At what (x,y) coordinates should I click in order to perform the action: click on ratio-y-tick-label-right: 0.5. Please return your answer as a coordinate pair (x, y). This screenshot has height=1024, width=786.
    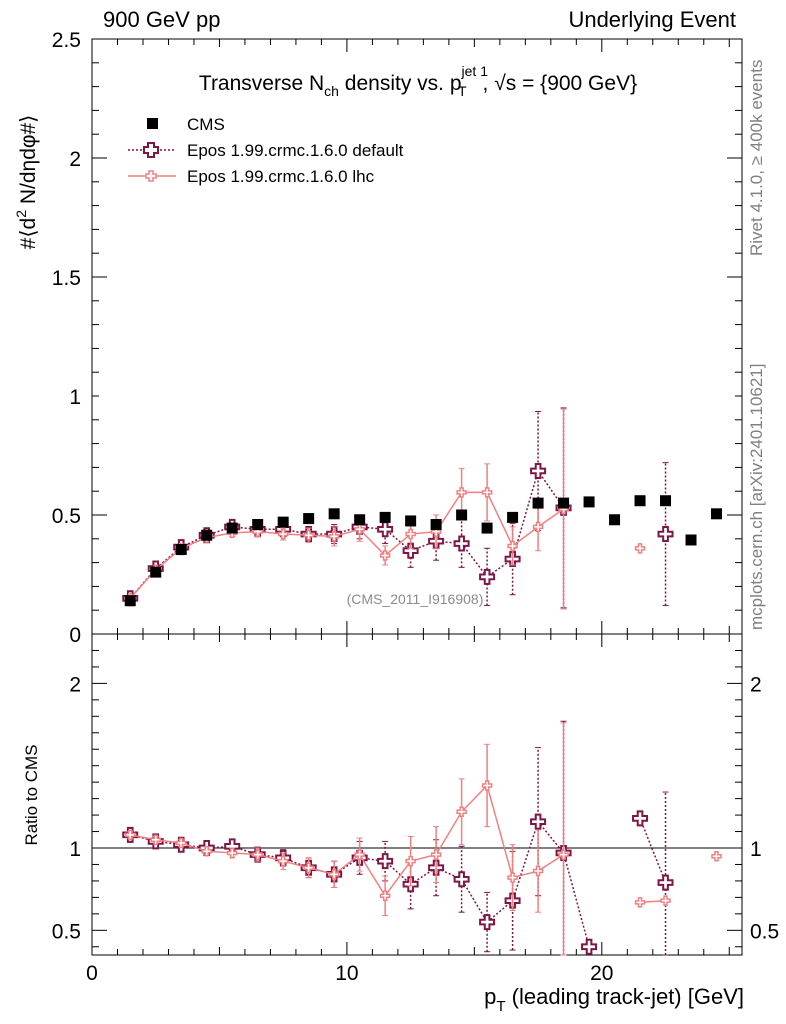
    Looking at the image, I should click on (764, 931).